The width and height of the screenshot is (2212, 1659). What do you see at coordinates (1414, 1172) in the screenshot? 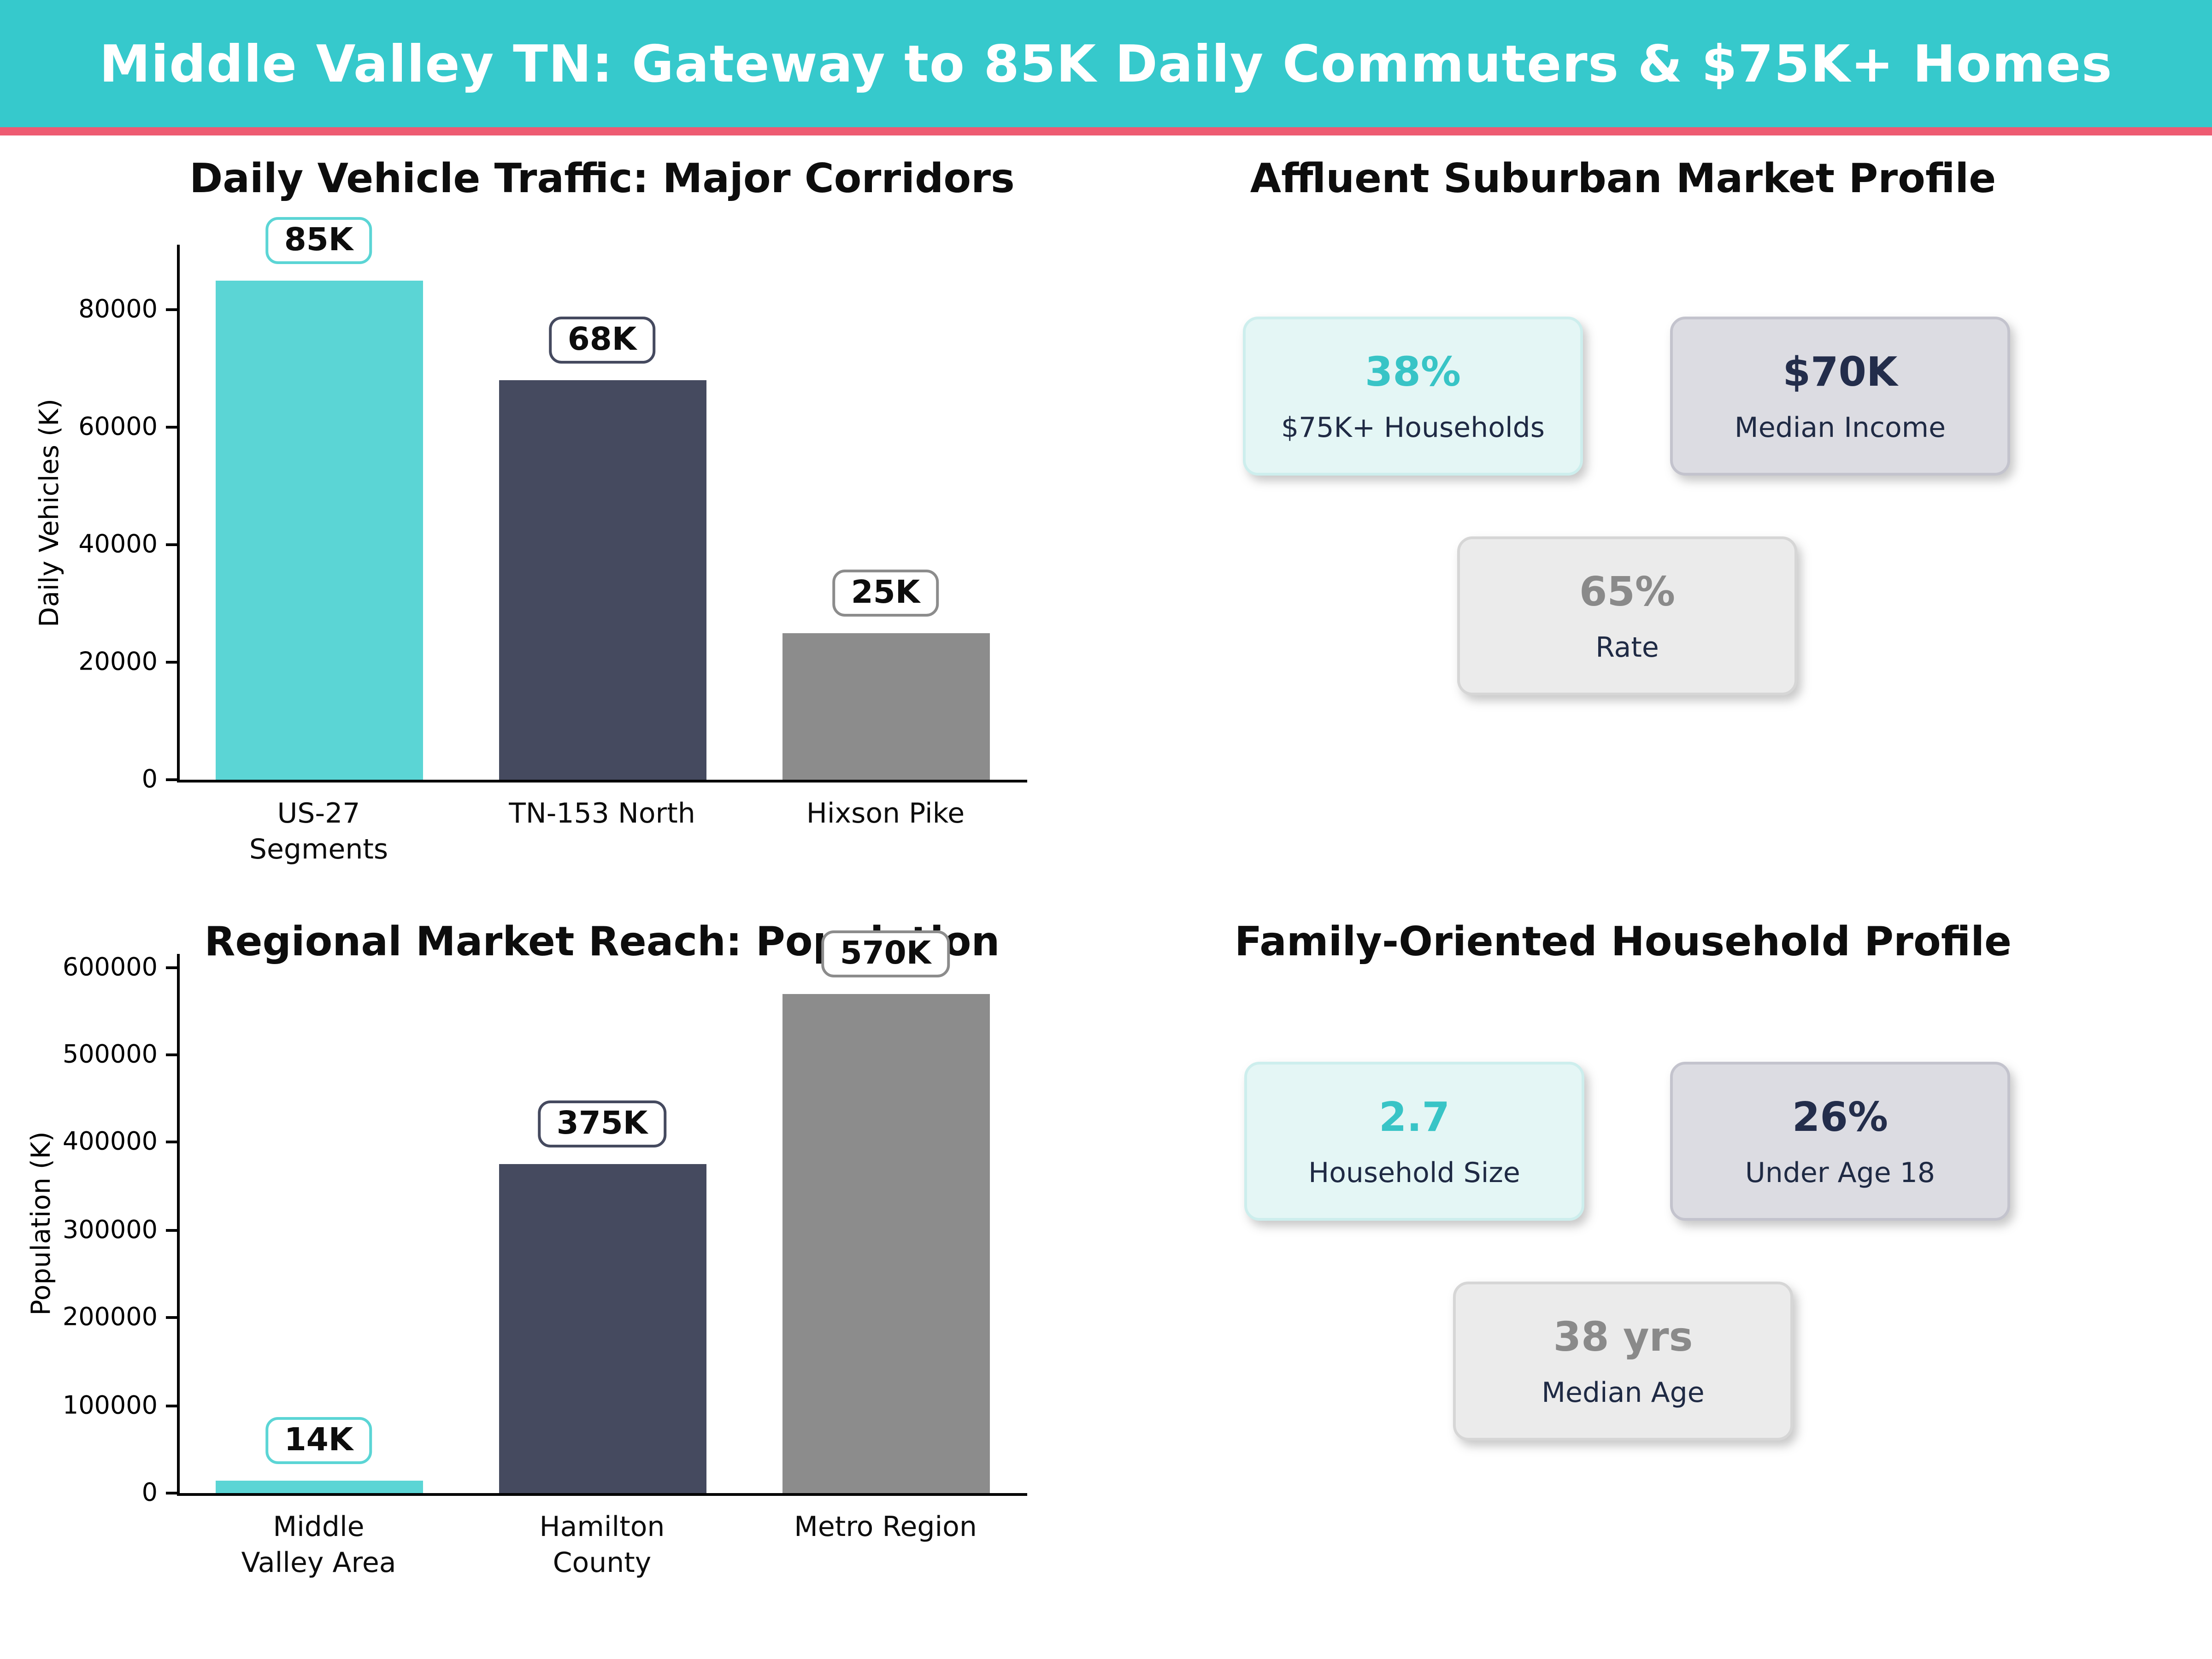
I see `stat-label: Household Size` at bounding box center [1414, 1172].